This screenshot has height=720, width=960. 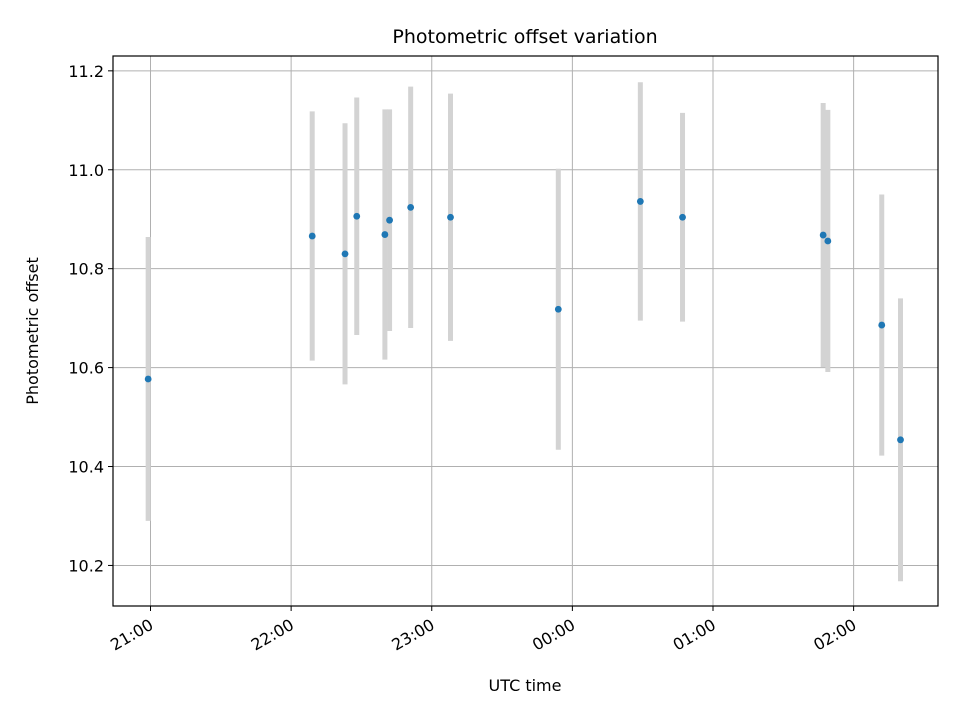 I want to click on x-axis-label: UTC time, so click(x=525, y=685).